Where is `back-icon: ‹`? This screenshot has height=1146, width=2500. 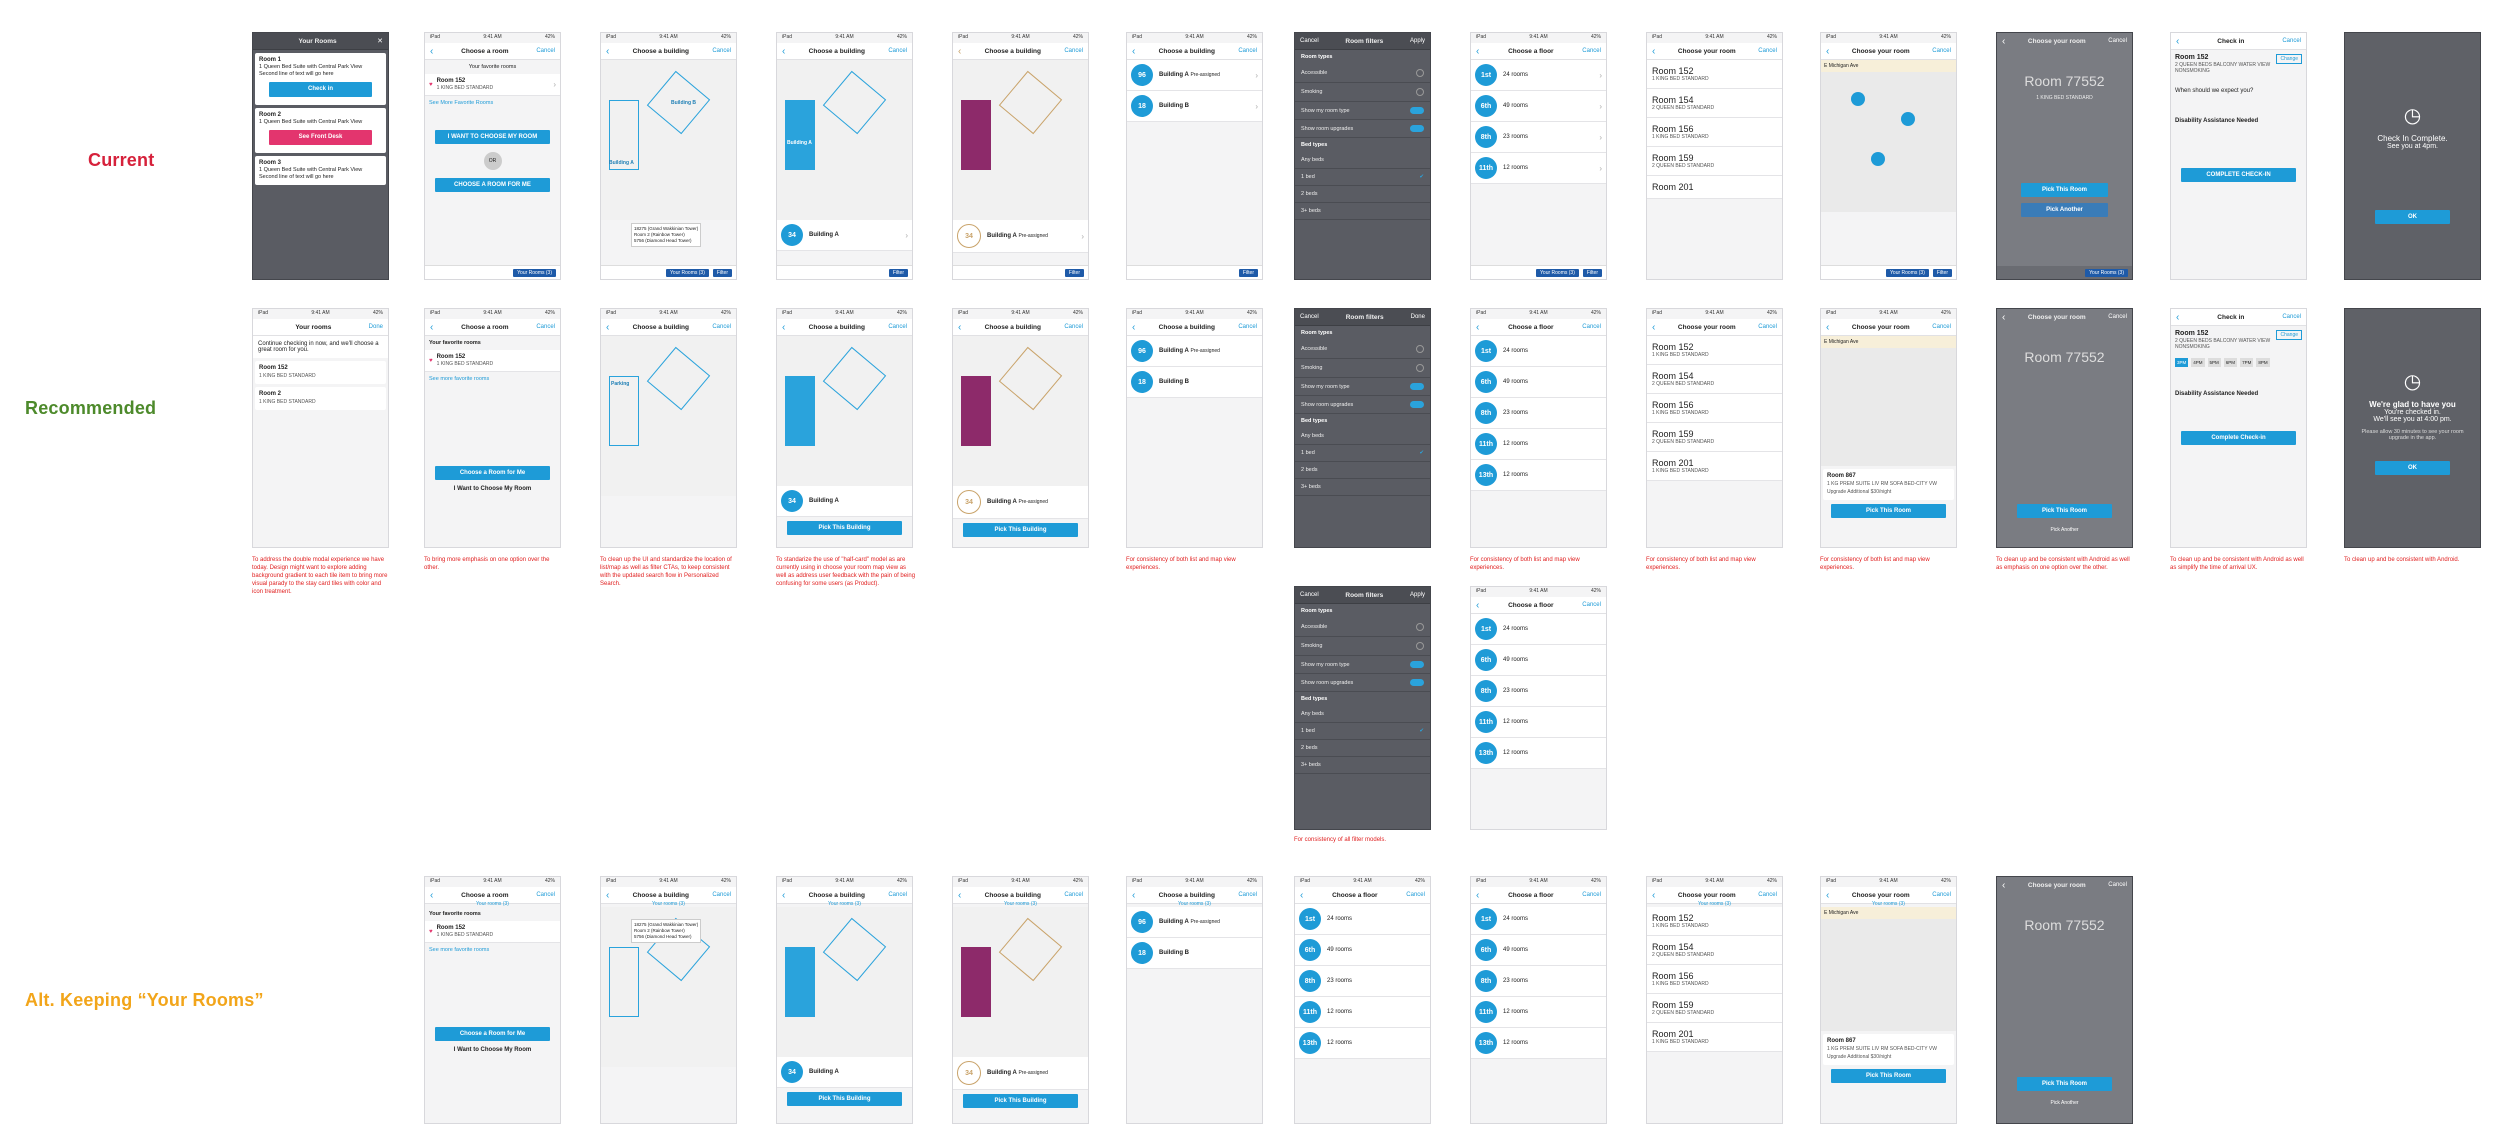
back-icon: ‹ is located at coordinates (432, 51).